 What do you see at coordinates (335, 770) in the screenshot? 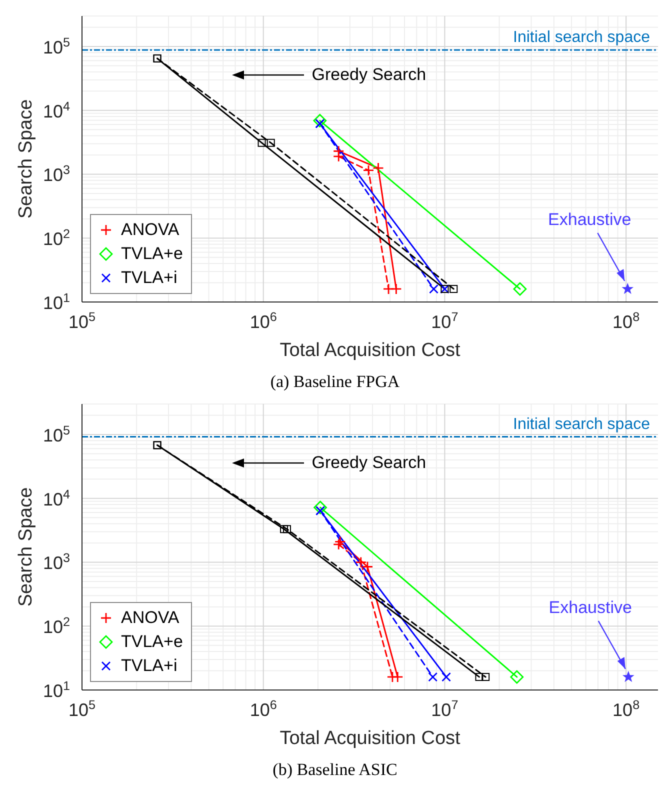
I see `text: (b) Baseline ASIC` at bounding box center [335, 770].